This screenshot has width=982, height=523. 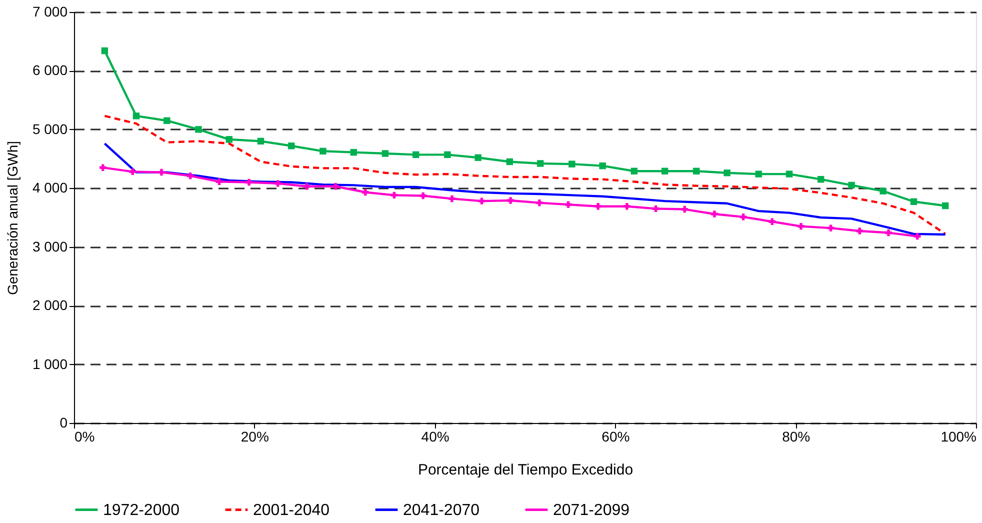 What do you see at coordinates (84, 436) in the screenshot?
I see `x-tick-label: 0%` at bounding box center [84, 436].